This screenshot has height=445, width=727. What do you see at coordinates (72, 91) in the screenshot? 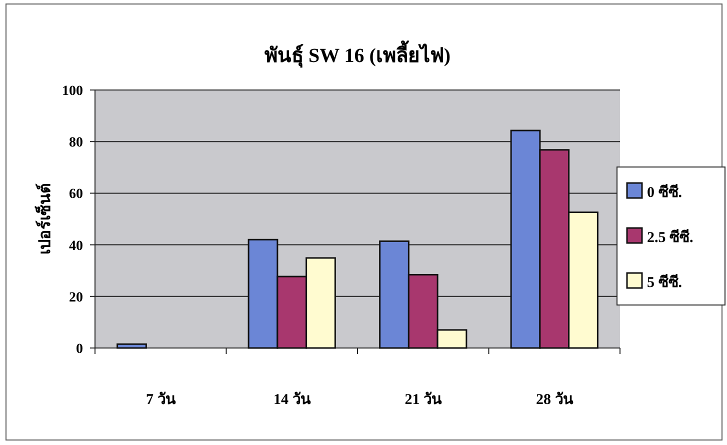
I see `y-tick-label: 100` at bounding box center [72, 91].